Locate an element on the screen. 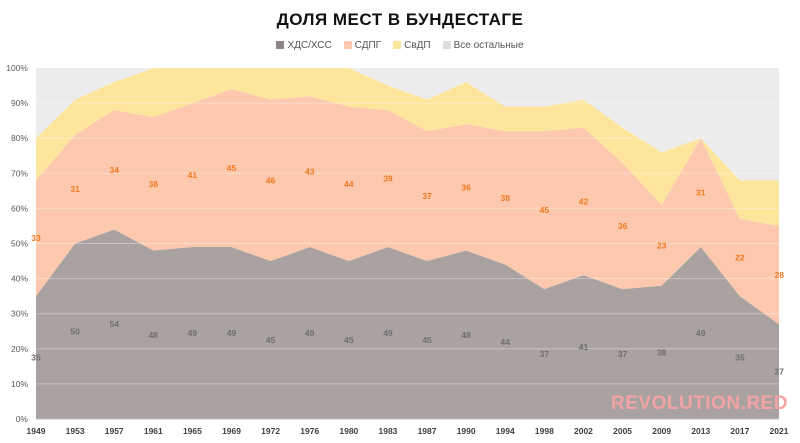 The height and width of the screenshot is (443, 800). x-tick-label: 1957 is located at coordinates (114, 431).